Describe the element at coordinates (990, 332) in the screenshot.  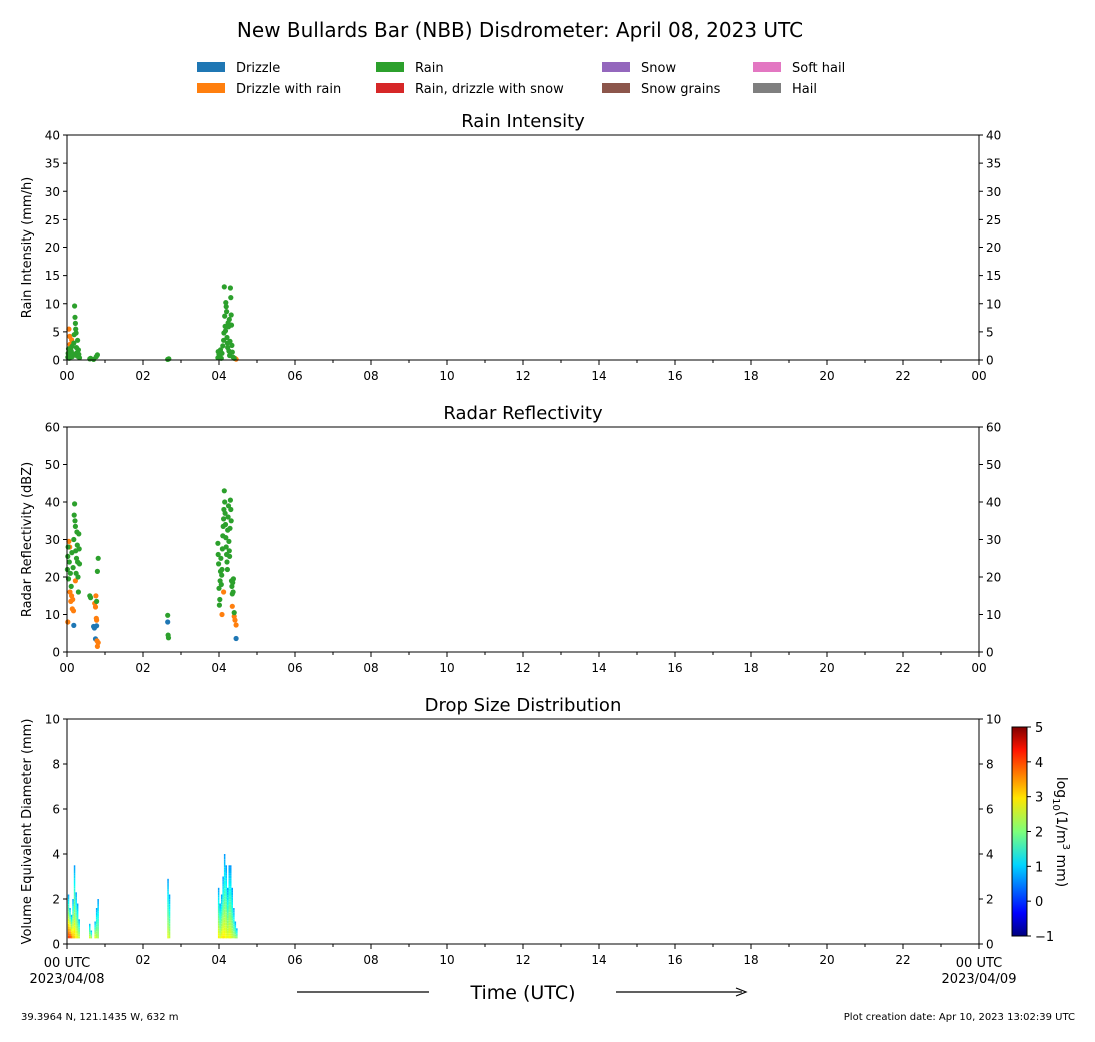
I see `y-tick-label-right: 5` at that location.